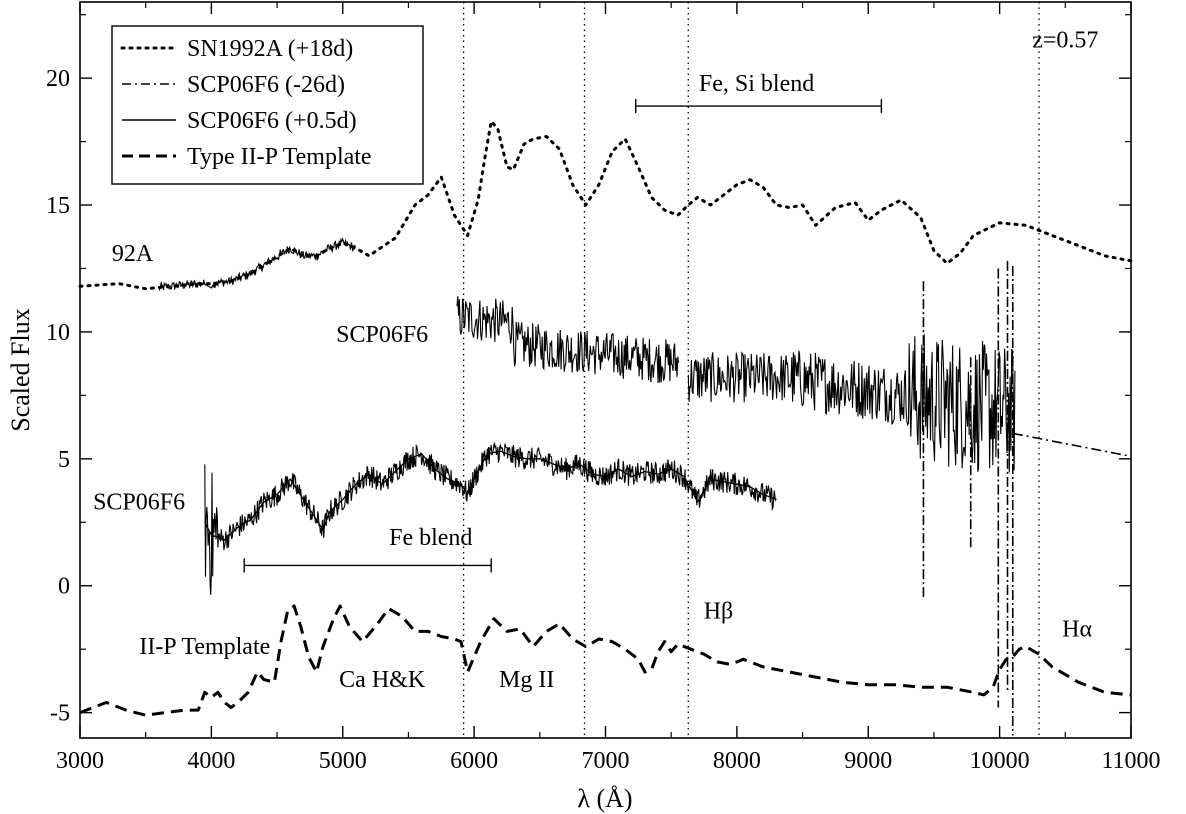 Image resolution: width=1186 pixels, height=814 pixels. Describe the element at coordinates (20, 370) in the screenshot. I see `y-axis-label: Scaled Flux` at that location.